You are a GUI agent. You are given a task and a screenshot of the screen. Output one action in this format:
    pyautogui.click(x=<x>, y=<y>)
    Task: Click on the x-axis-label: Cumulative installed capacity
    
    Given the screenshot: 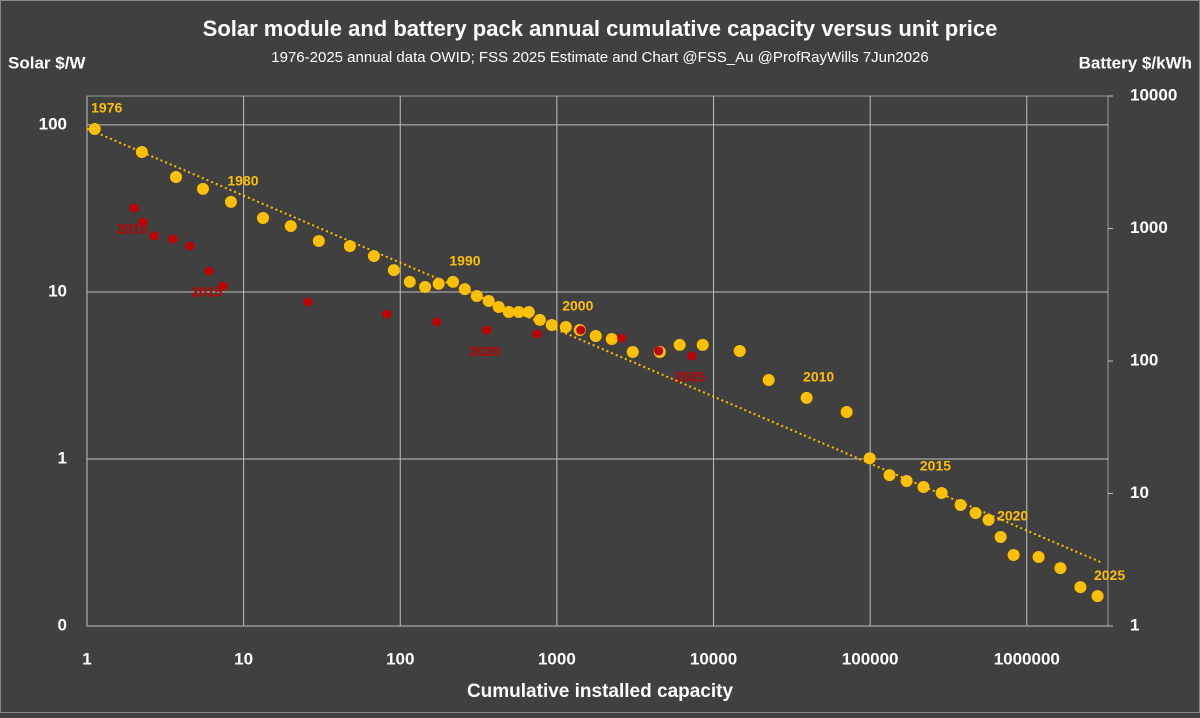 What is the action you would take?
    pyautogui.click(x=600, y=691)
    